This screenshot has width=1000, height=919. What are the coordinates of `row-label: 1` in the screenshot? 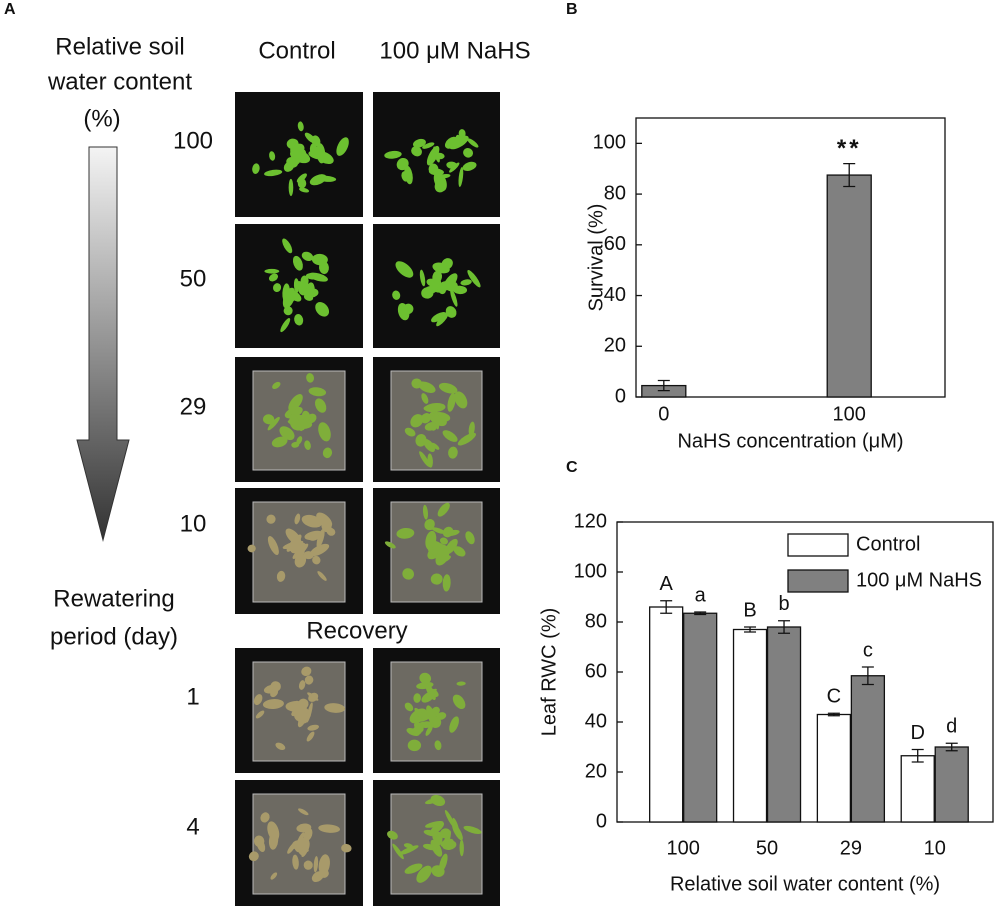 It's located at (192, 696).